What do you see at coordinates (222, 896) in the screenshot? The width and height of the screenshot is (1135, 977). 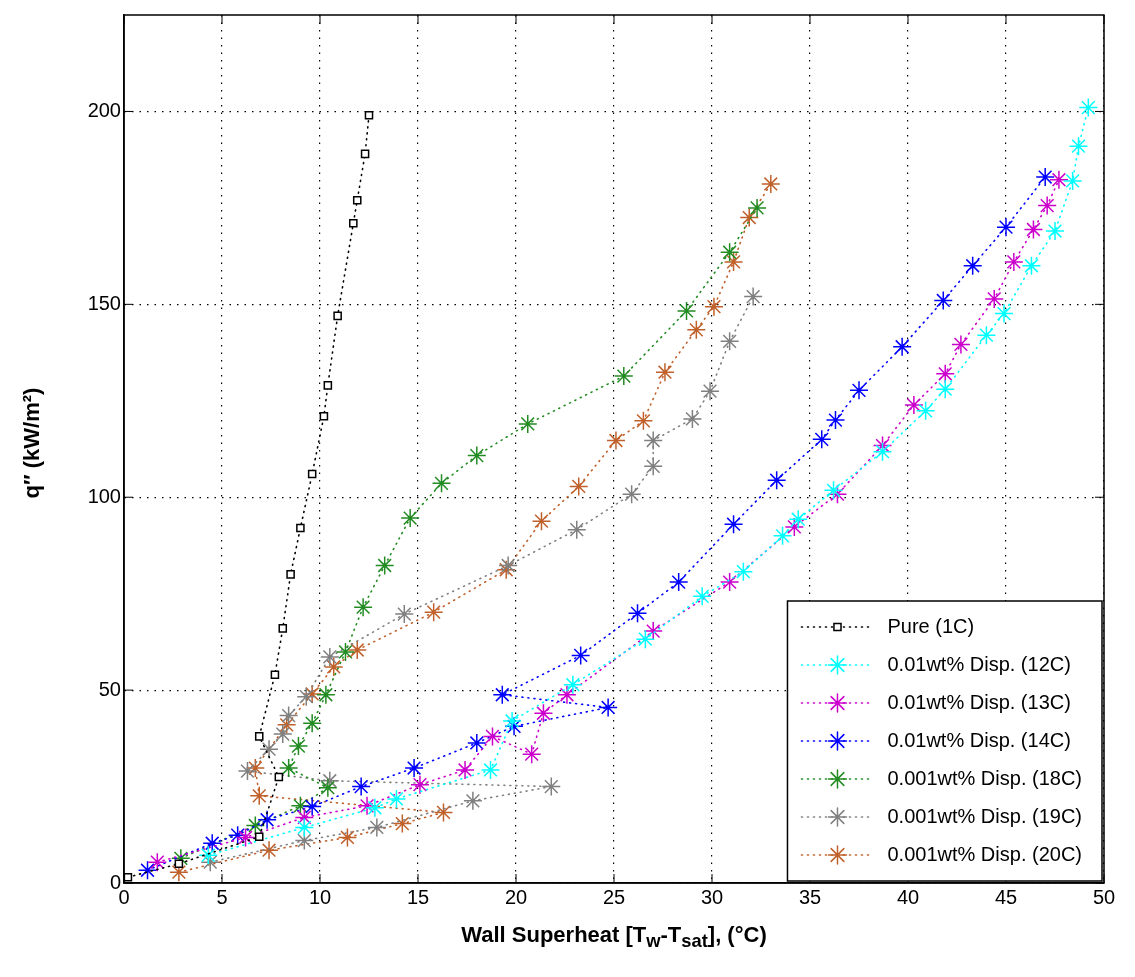 I see `x-tick-label: 5` at bounding box center [222, 896].